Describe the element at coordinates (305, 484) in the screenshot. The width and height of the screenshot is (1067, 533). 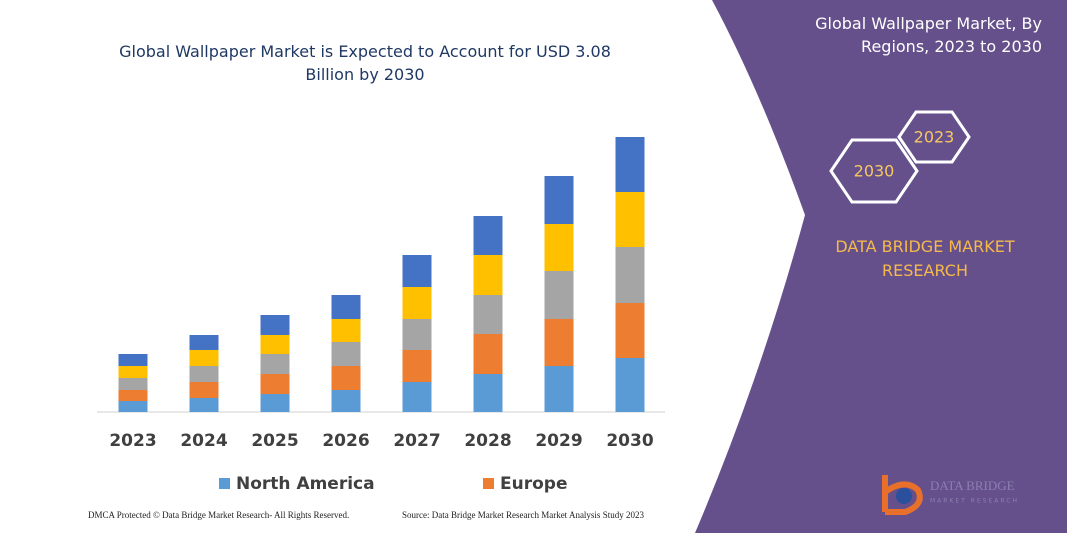
I see `legend-label: North America` at that location.